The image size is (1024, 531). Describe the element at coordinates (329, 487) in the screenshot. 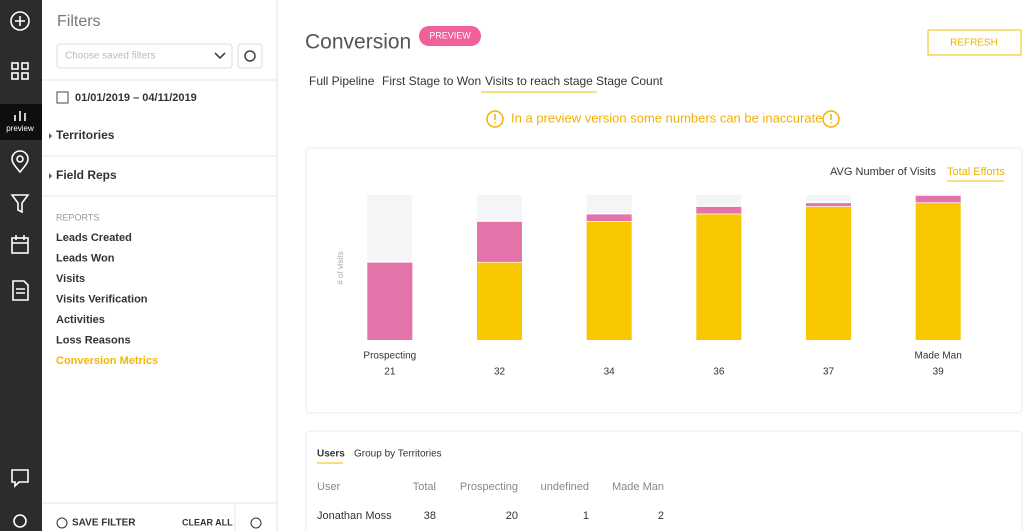

I see `table-header: User` at that location.